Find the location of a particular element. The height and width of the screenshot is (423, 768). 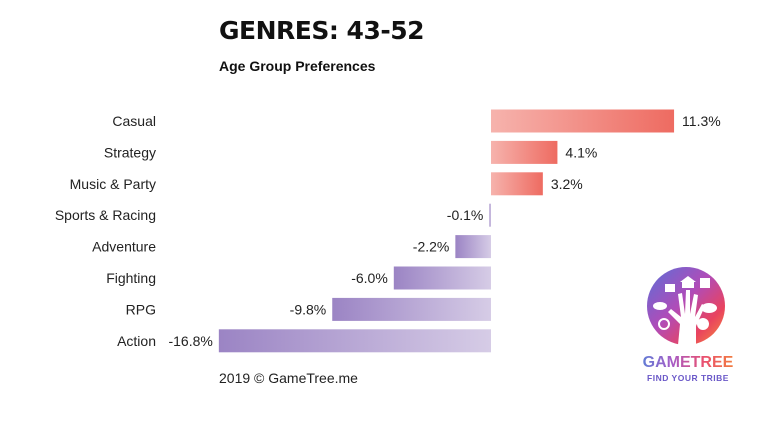

value-label: -0.1% is located at coordinates (465, 215).